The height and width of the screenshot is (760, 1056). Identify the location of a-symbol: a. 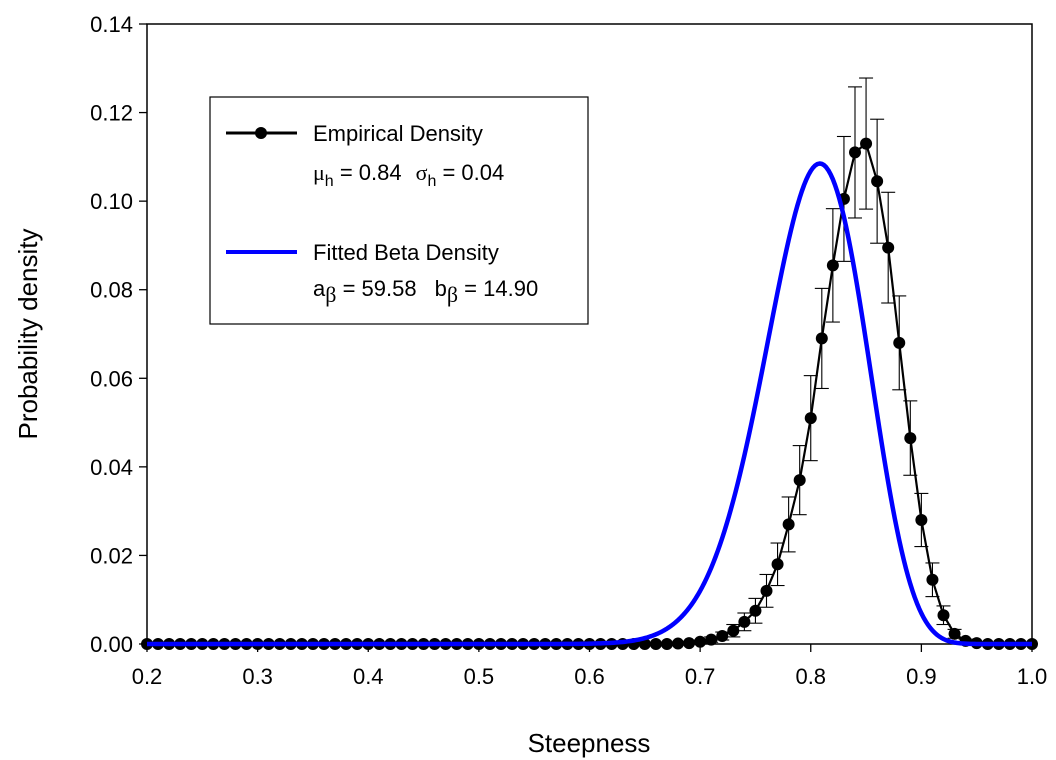
(319, 288).